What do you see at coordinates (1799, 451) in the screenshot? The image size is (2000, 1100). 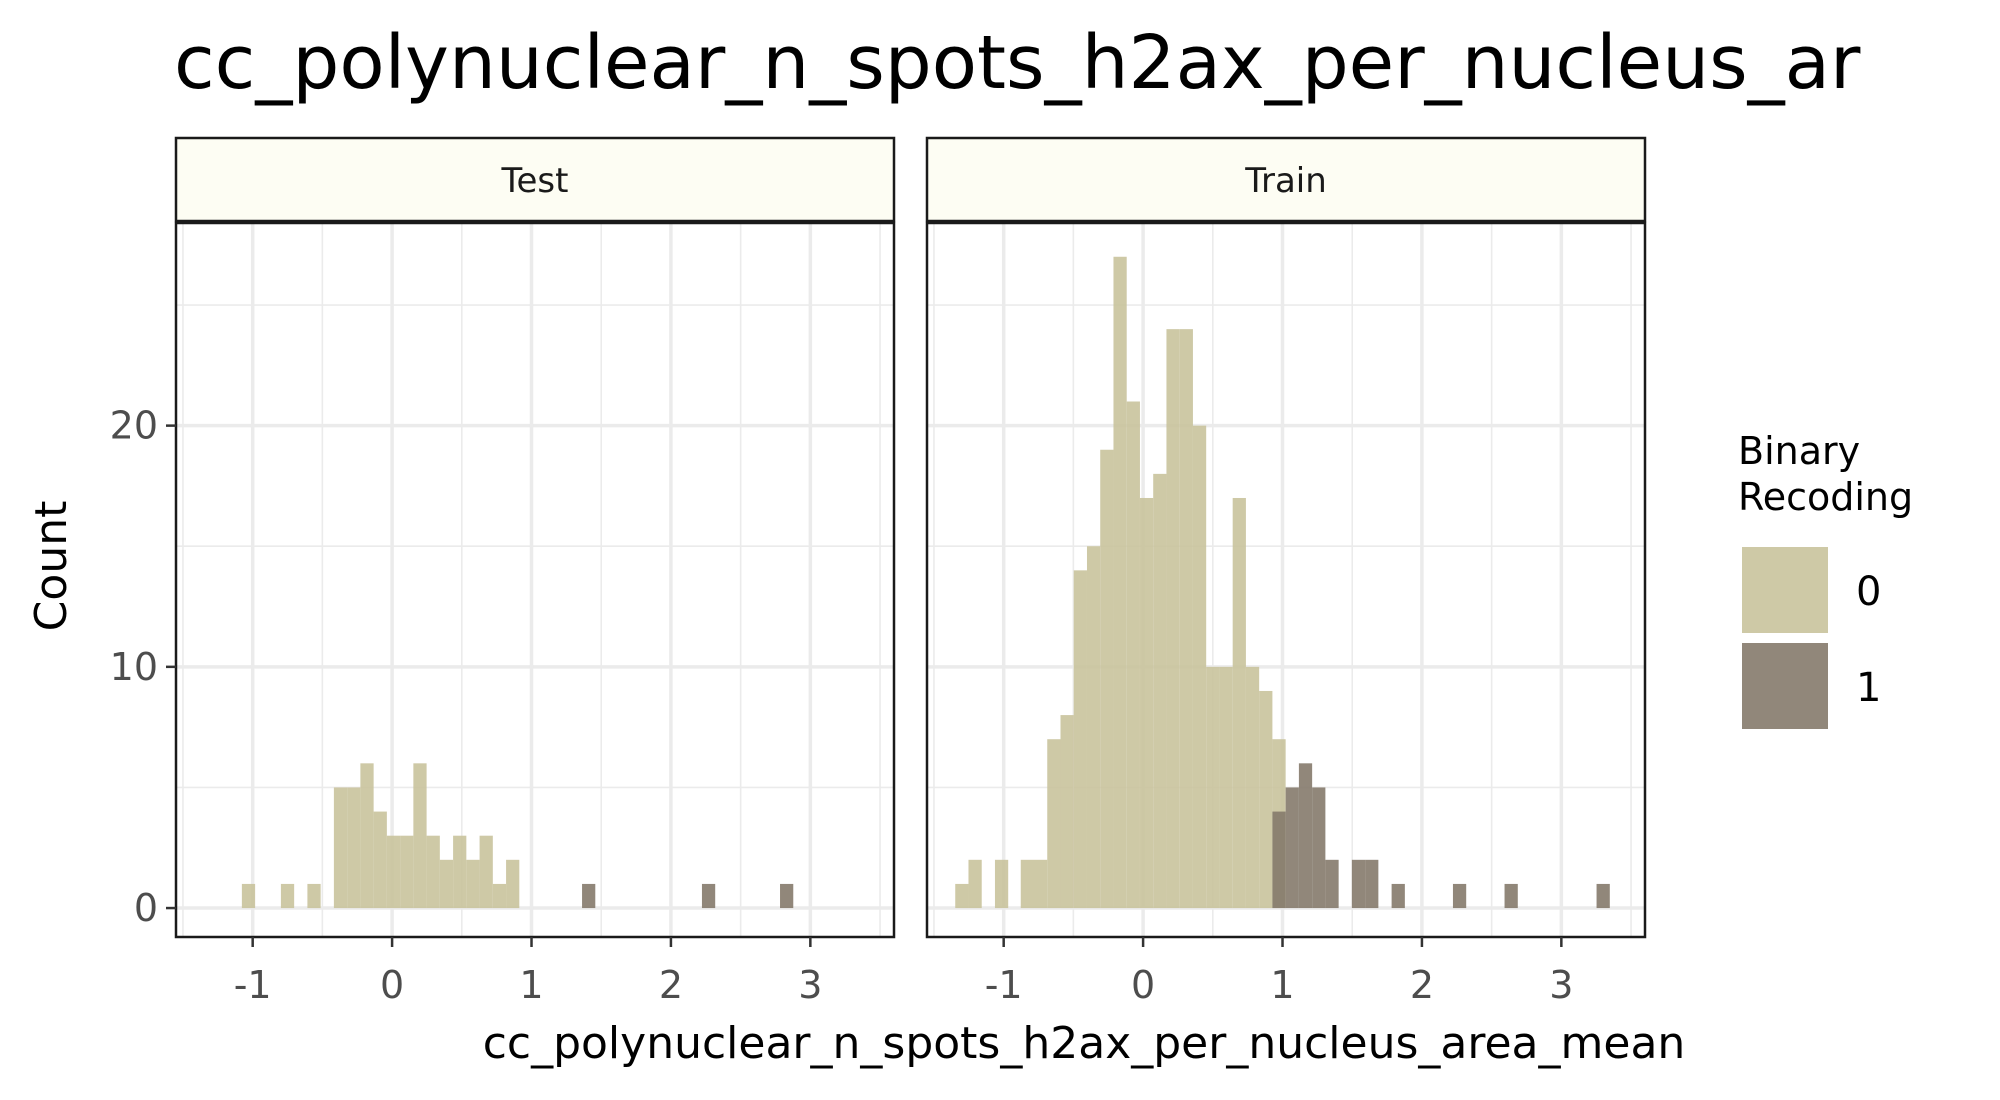 I see `legend-title-line-1: Binary` at bounding box center [1799, 451].